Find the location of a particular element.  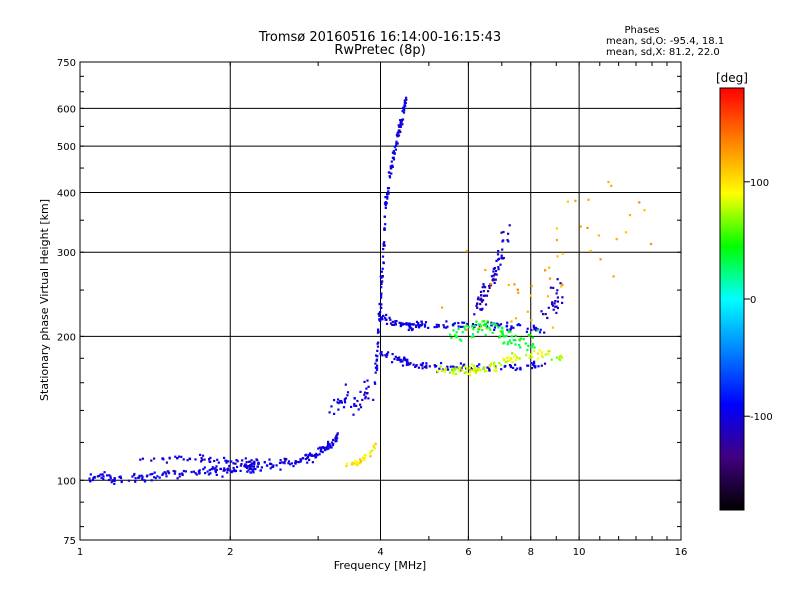

y-tick-label: 200 is located at coordinates (66, 337).